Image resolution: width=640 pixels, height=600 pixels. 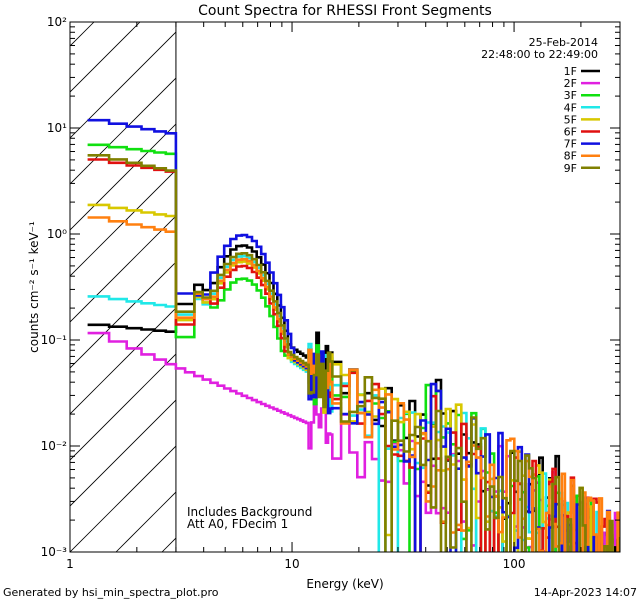 I want to click on chart-title: Count Spectra for RHESSI Front Segments, so click(x=345, y=11).